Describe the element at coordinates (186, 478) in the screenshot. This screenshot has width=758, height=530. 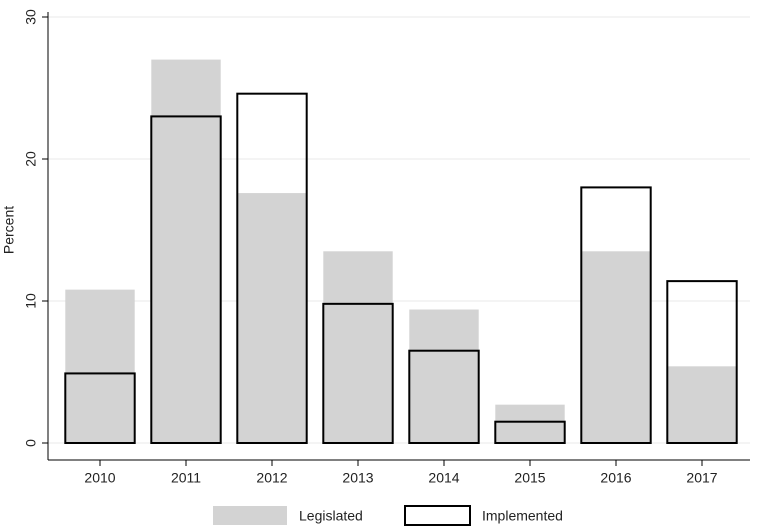
I see `x-tick-label: 2011` at that location.